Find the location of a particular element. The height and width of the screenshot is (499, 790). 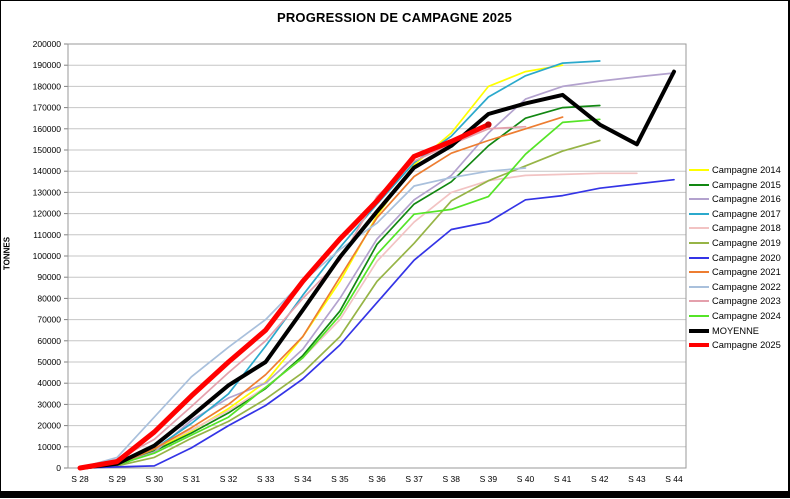

y-tick-label: 160000 is located at coordinates (47, 129).